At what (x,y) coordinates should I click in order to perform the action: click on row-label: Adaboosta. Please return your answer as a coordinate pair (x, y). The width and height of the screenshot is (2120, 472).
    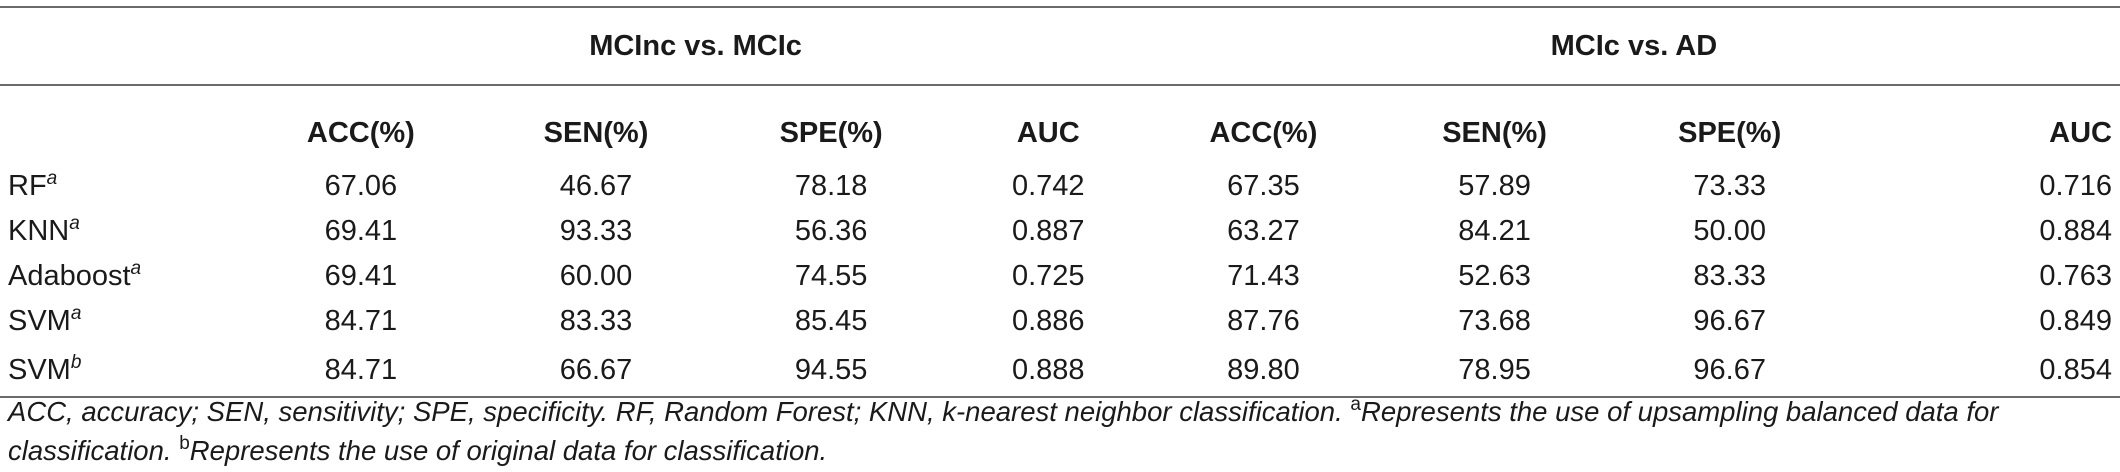
    Looking at the image, I should click on (75, 275).